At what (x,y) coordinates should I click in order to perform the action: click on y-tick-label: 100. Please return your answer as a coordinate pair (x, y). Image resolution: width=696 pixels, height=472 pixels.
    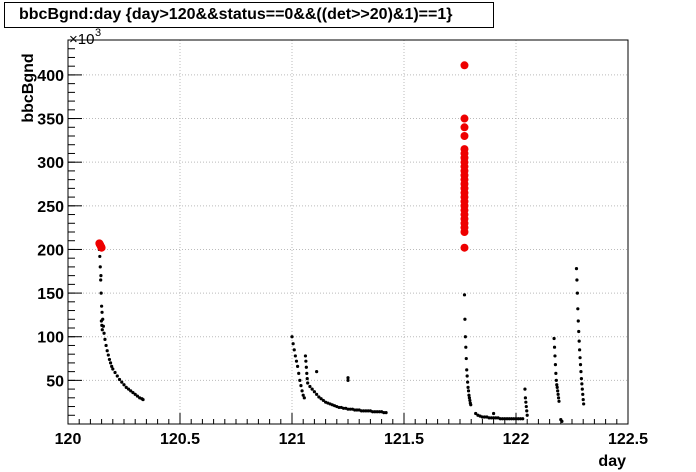
    Looking at the image, I should click on (50, 338).